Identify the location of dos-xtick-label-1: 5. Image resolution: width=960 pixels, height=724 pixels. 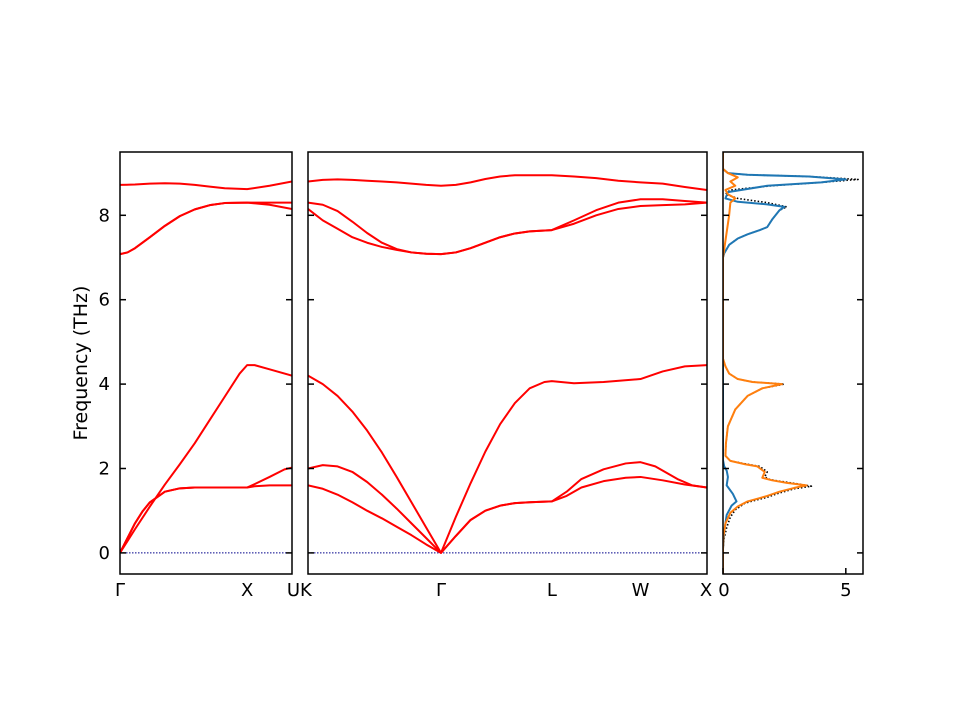
(845, 590).